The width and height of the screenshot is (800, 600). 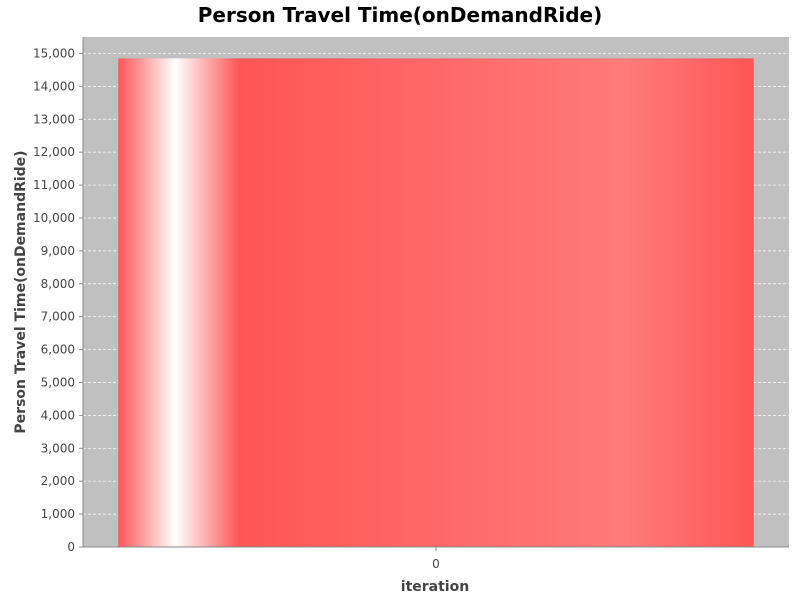 I want to click on y-axis-label: Person Travel Time(onDemandRide), so click(x=21, y=291).